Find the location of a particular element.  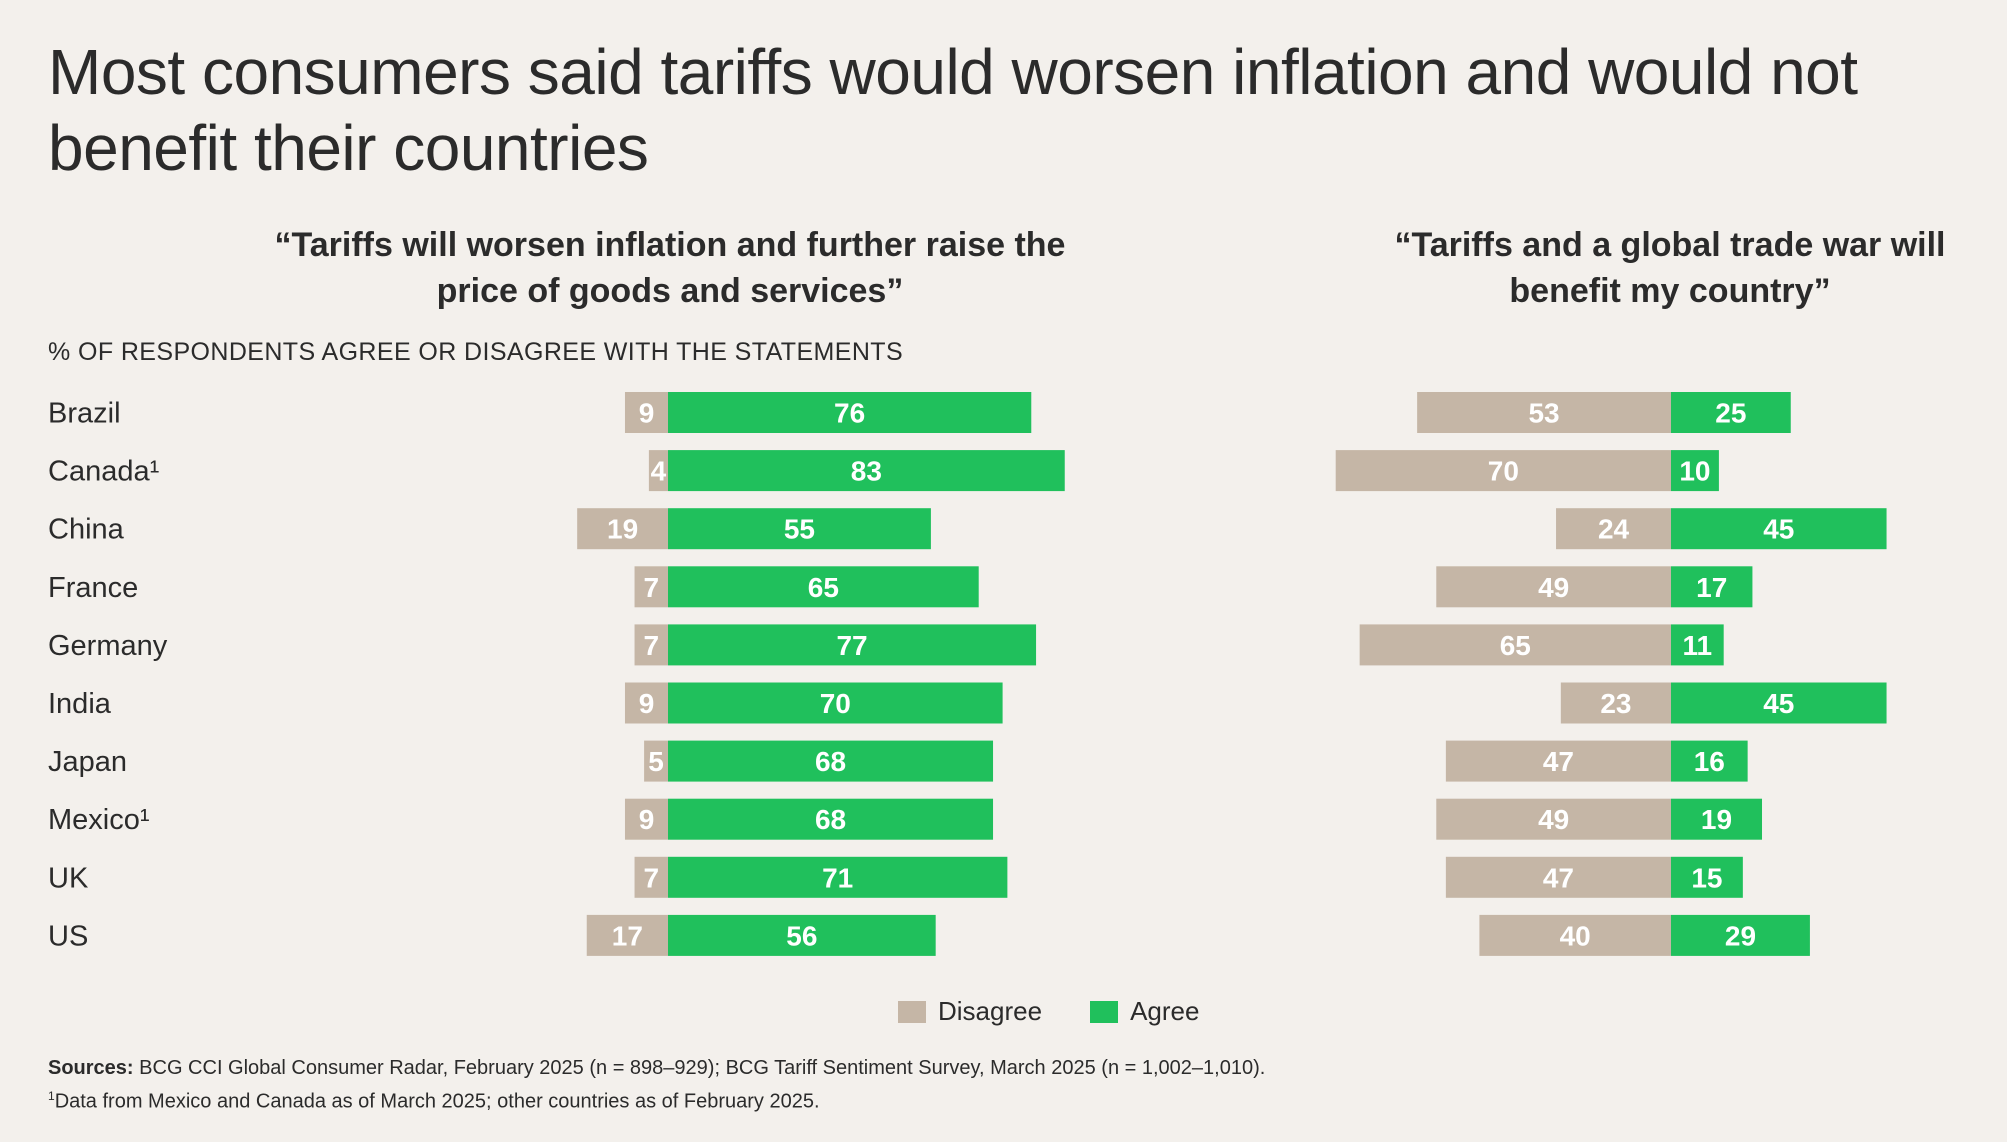

legend-swatch-disagree is located at coordinates (912, 1011).